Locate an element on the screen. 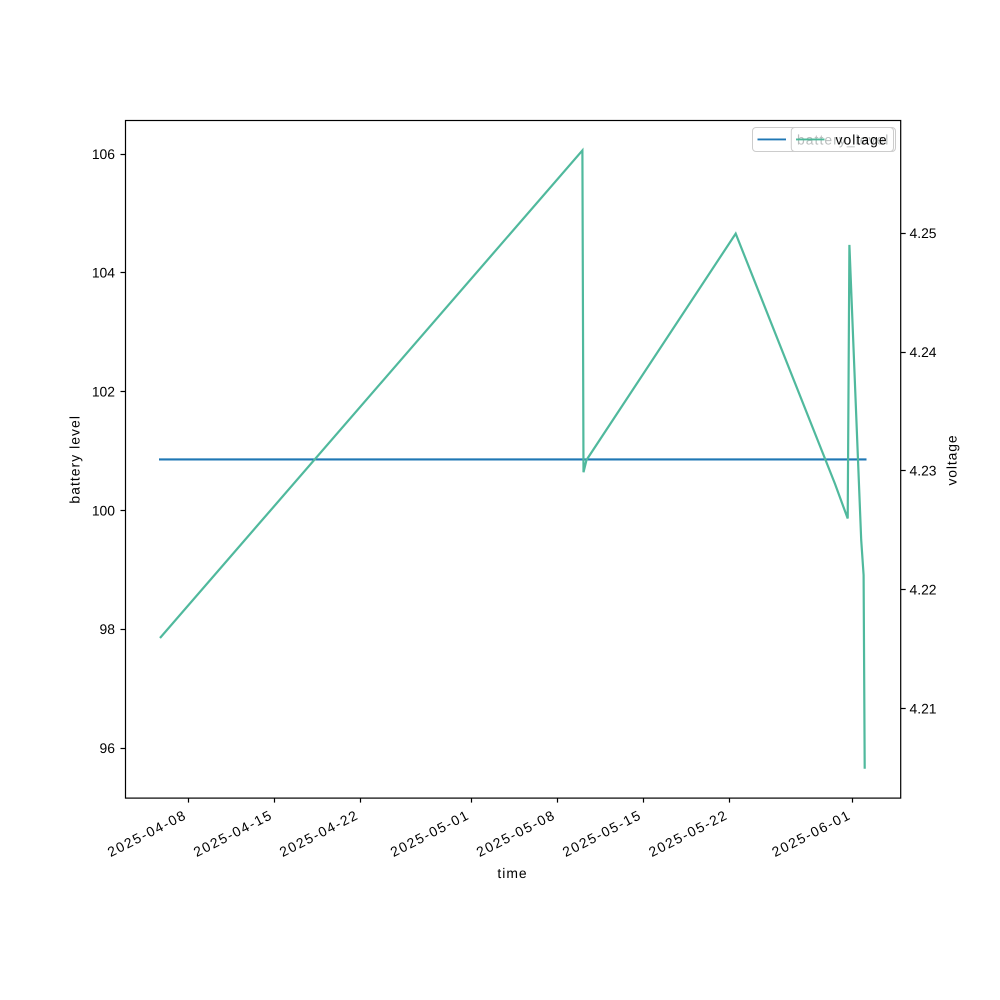  svg-text: 102 is located at coordinates (103, 392).